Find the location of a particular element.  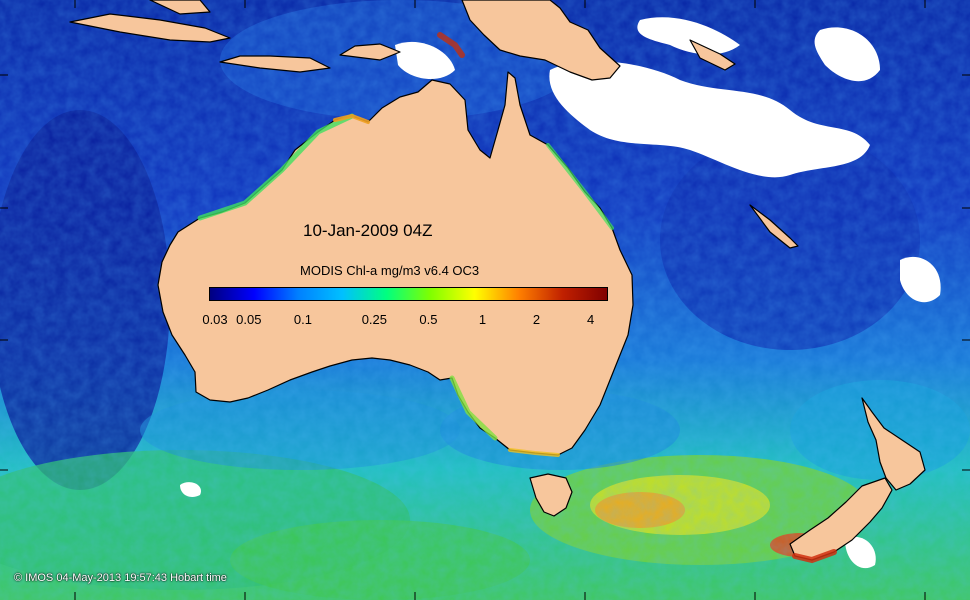

colorbar-tick-label: 0.1 is located at coordinates (302, 319).